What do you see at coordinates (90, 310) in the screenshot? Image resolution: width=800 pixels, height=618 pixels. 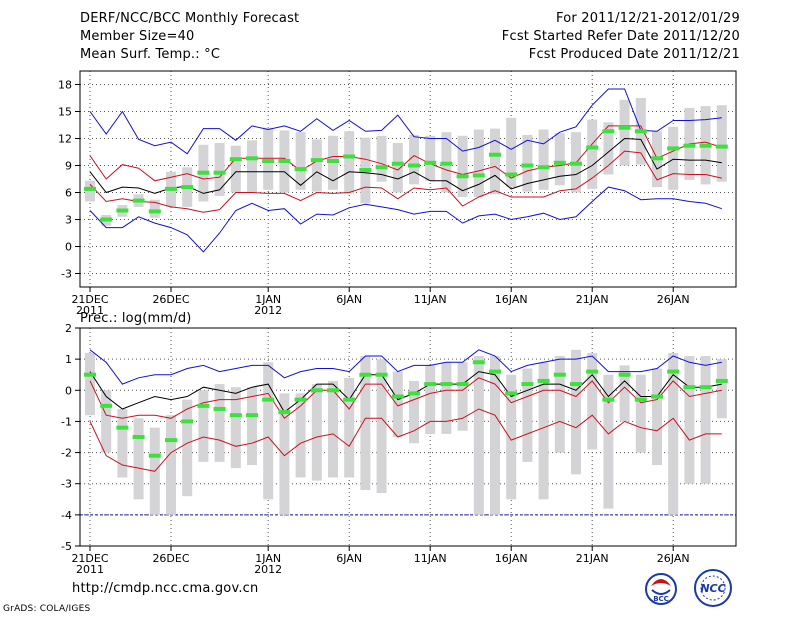 I see `x-tick-sublabel: 2011` at bounding box center [90, 310].